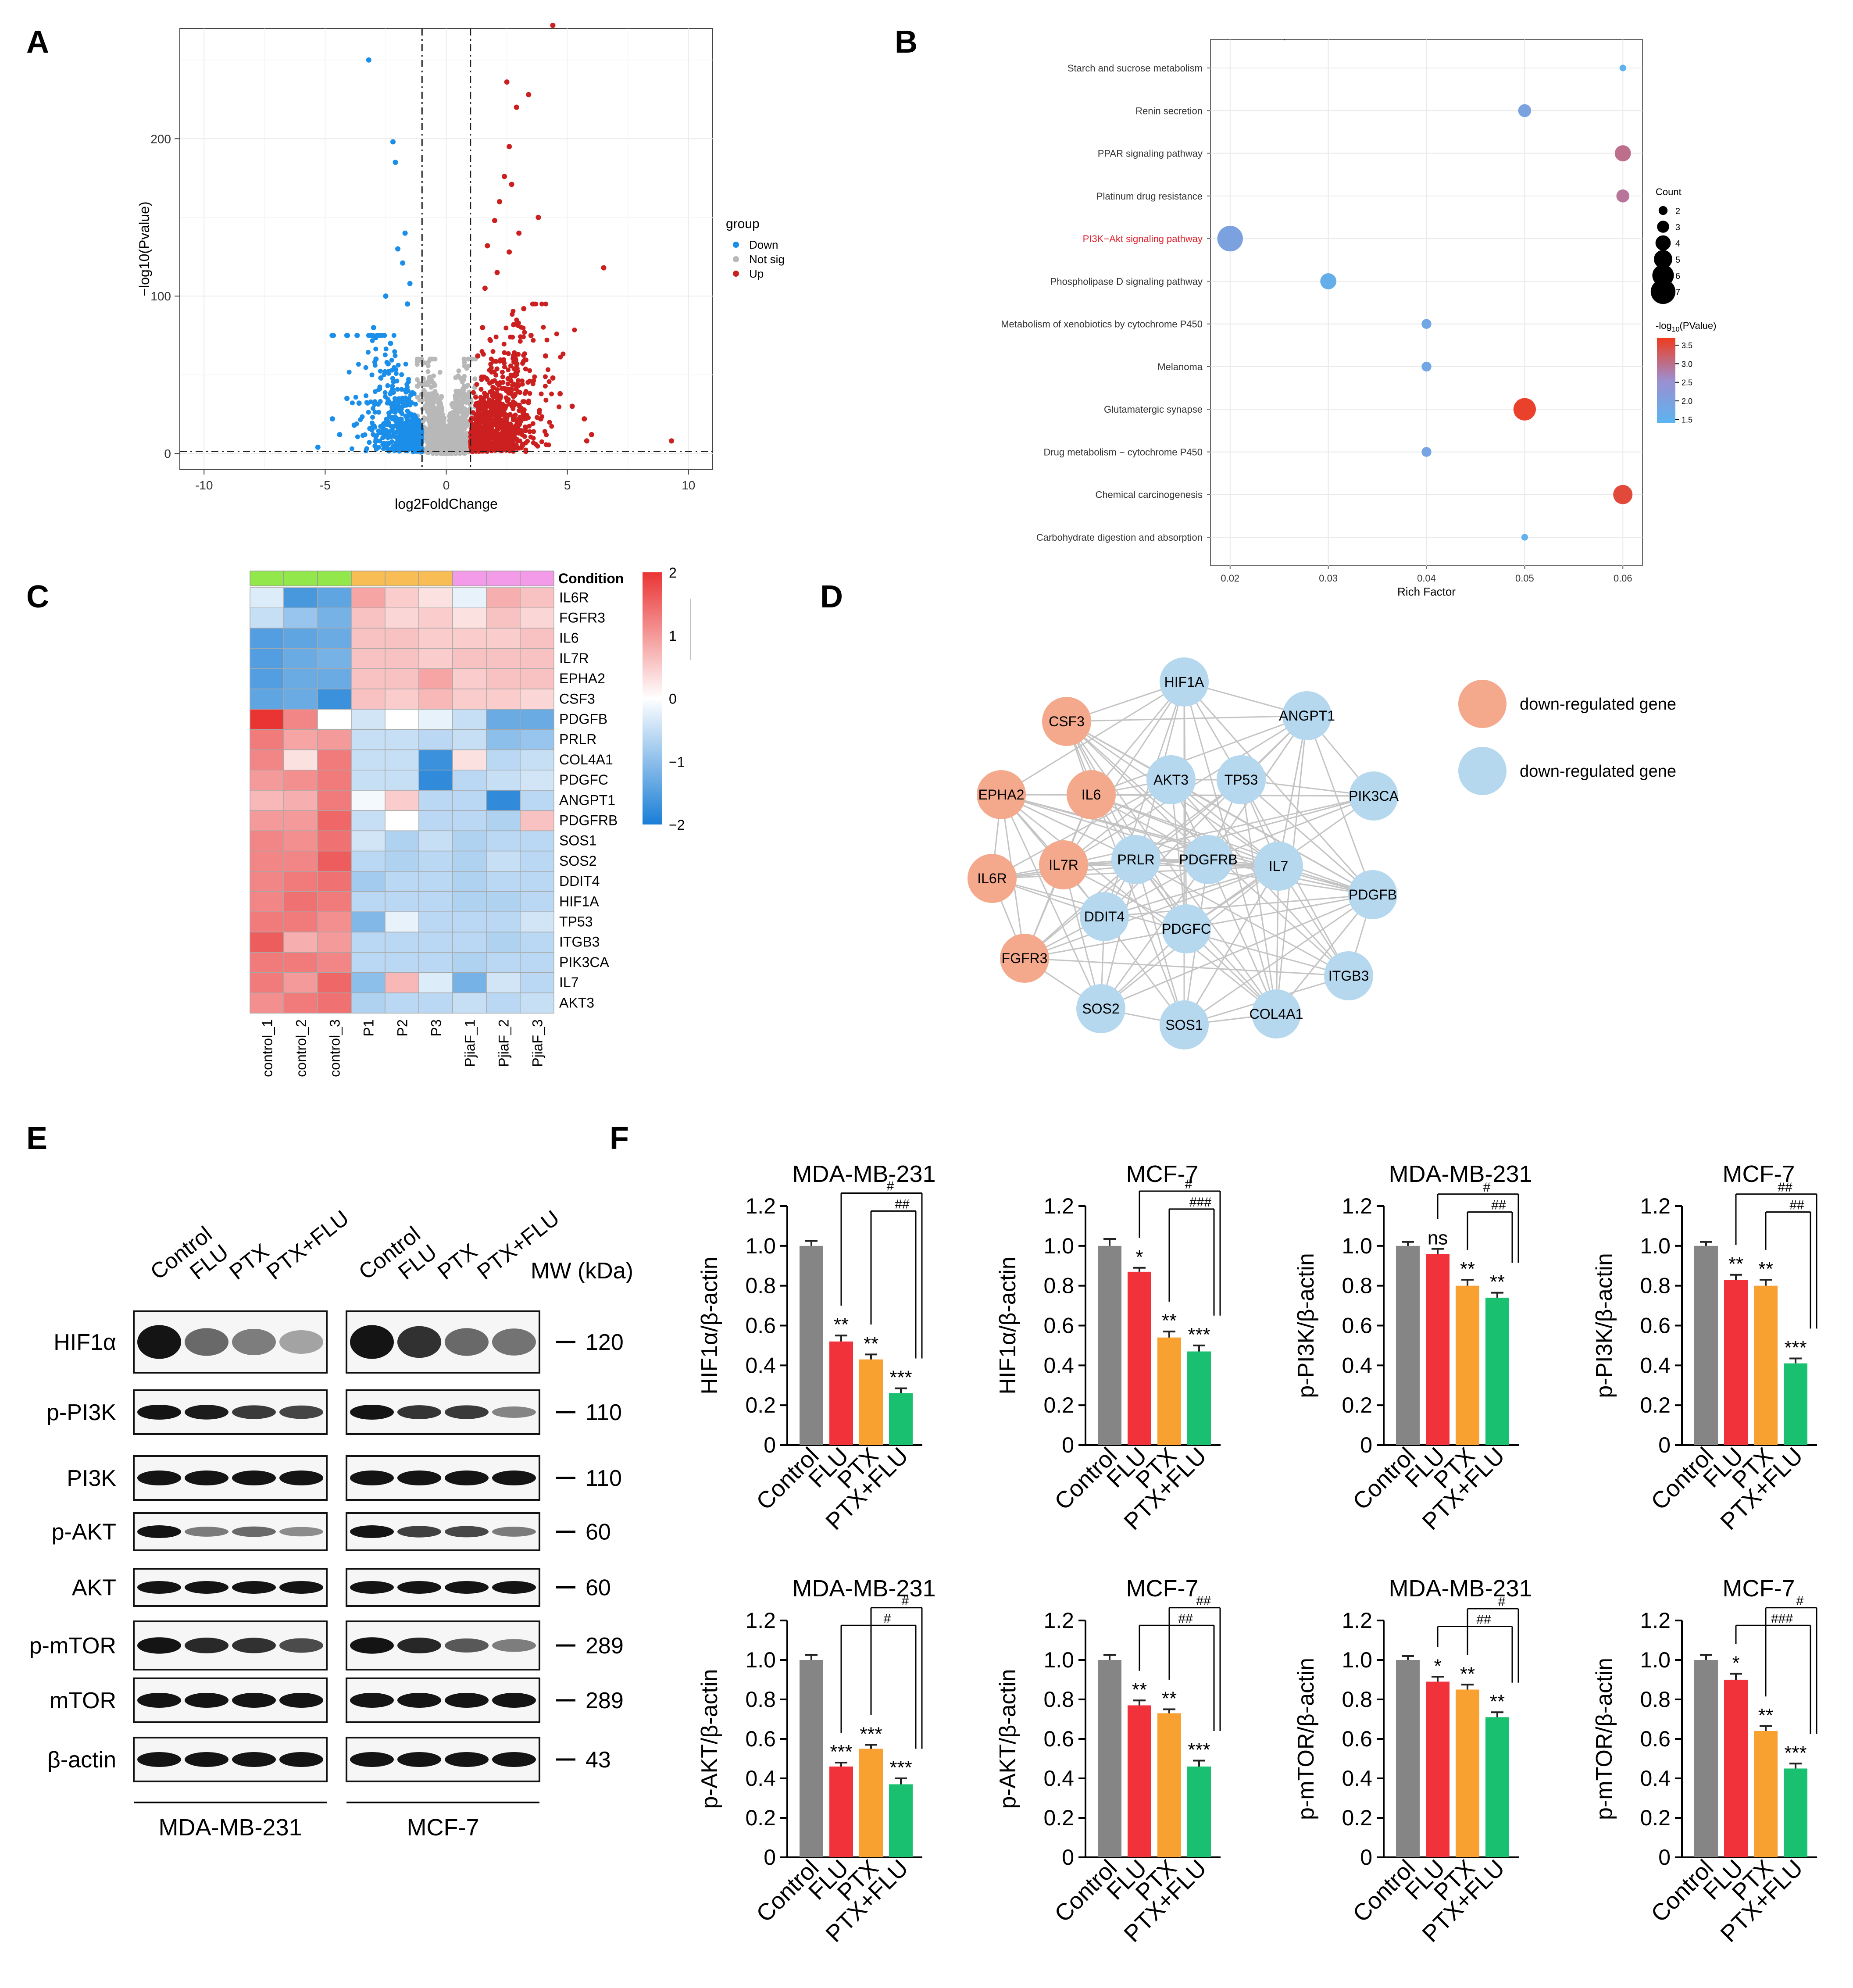 The height and width of the screenshot is (1988, 1853). I want to click on heatmap-row-label: PDGFRB, so click(588, 820).